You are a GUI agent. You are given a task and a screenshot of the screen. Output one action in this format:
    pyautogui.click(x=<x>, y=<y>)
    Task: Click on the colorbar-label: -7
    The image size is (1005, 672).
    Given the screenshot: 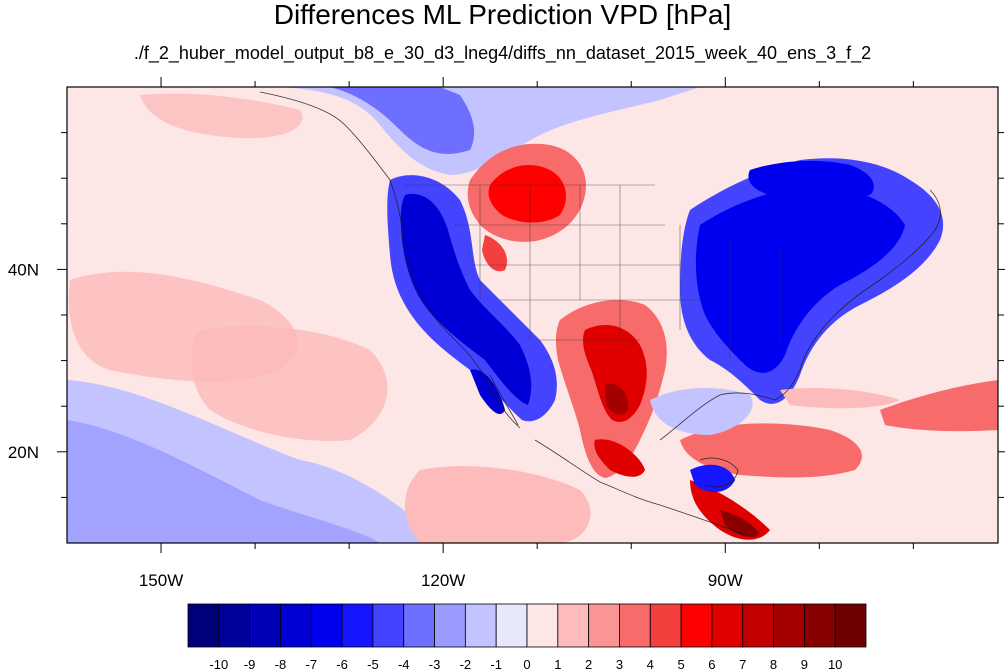 What is the action you would take?
    pyautogui.click(x=311, y=664)
    